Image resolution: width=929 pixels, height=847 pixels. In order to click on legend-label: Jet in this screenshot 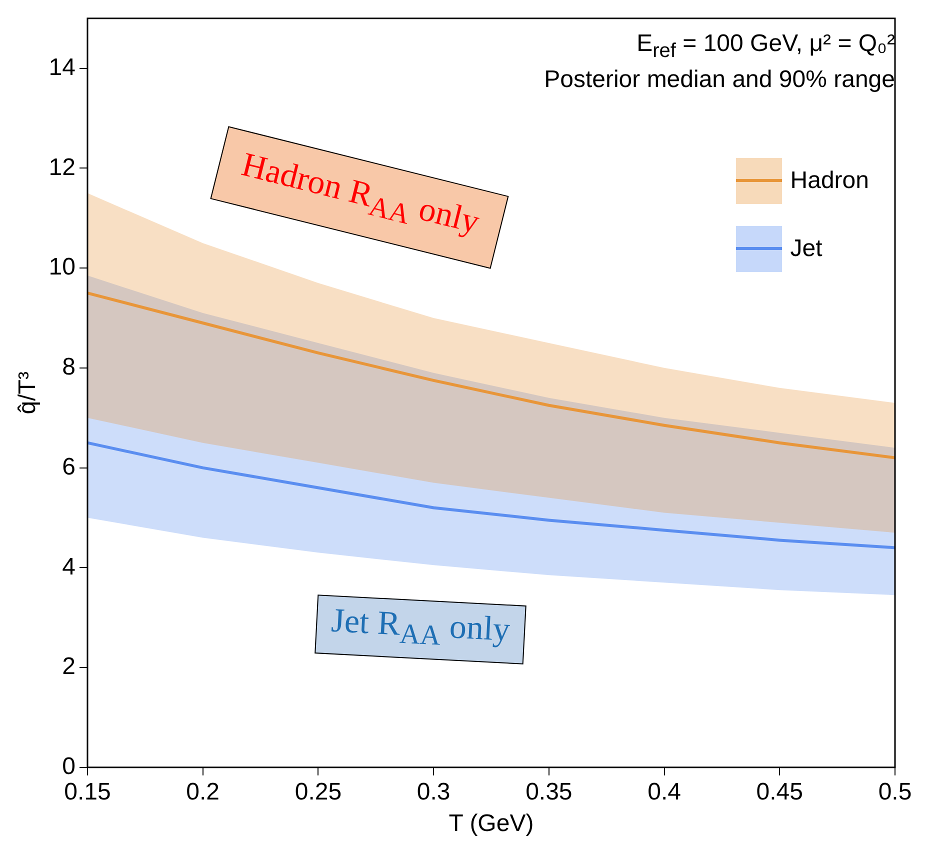, I will do `click(806, 249)`.